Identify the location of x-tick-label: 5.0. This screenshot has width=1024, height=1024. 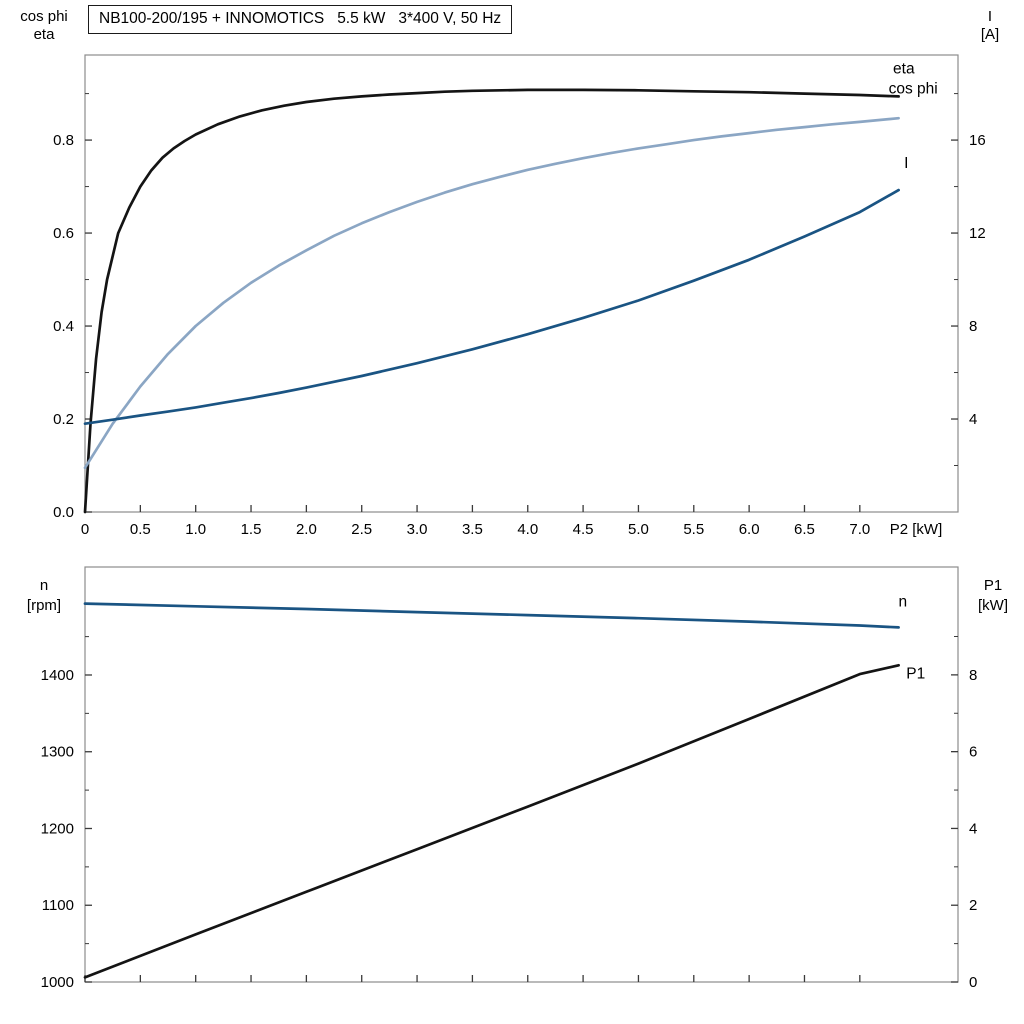
(638, 529).